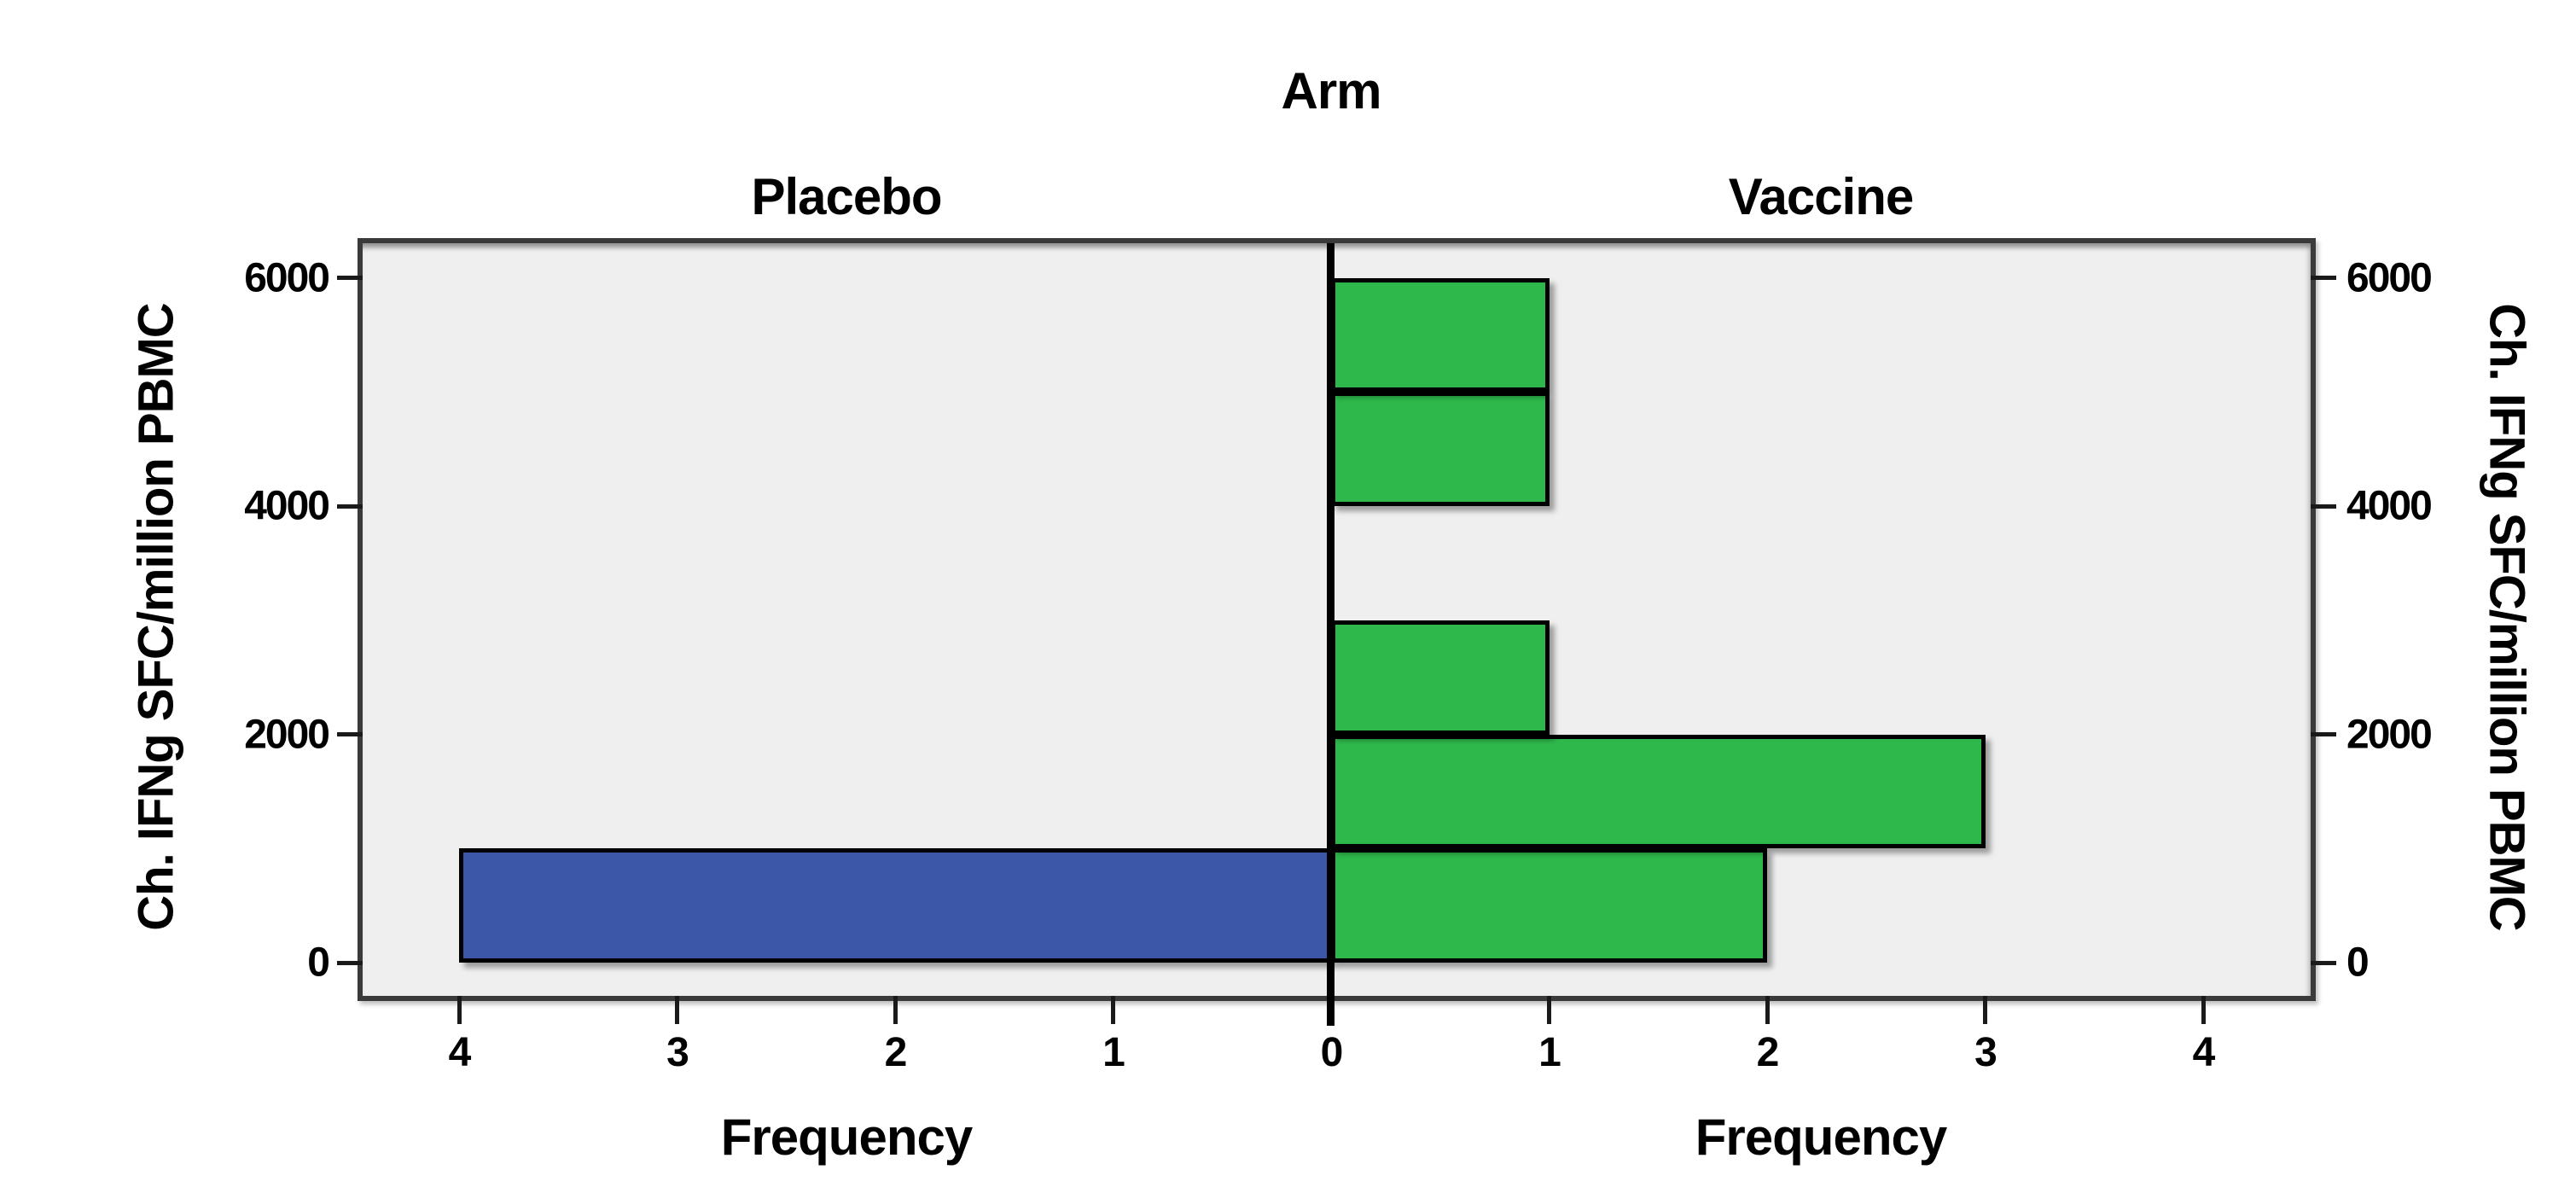 This screenshot has width=2576, height=1199. Describe the element at coordinates (2390, 734) in the screenshot. I see `y-tick-label-right: 2000` at that location.